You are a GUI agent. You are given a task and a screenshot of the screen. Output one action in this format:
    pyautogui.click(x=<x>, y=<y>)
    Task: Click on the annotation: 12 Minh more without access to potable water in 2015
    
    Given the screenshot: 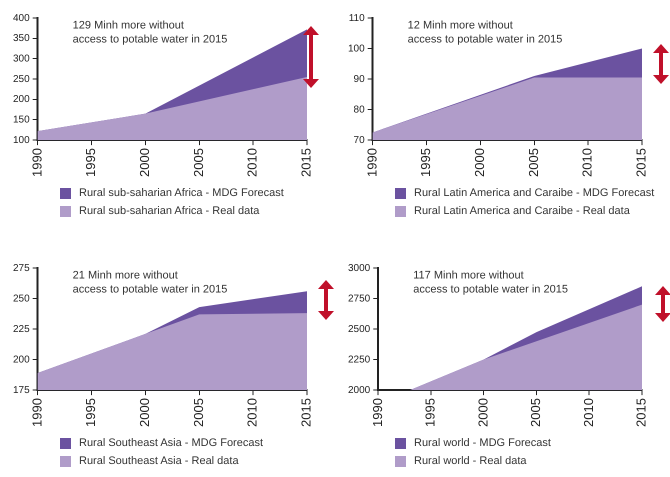 What is the action you would take?
    pyautogui.click(x=485, y=33)
    